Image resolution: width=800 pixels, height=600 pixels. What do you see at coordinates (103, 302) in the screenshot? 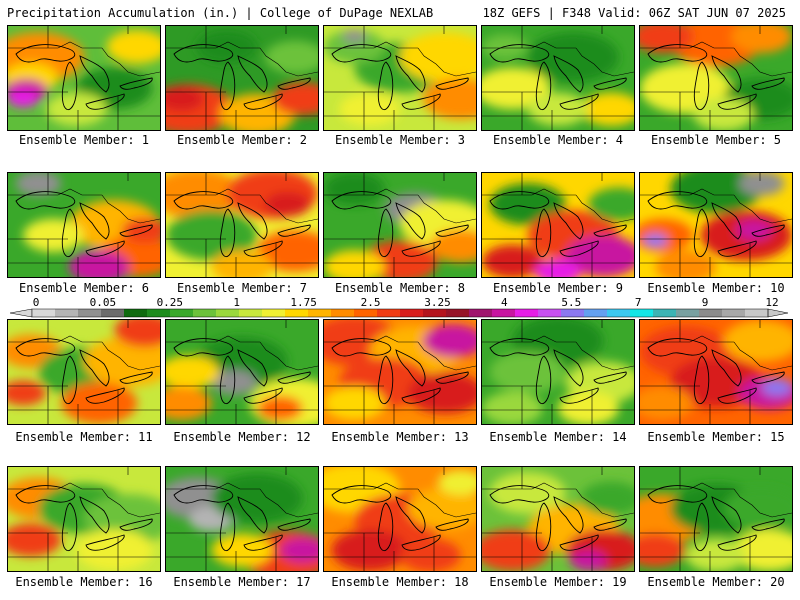
I see `colorbar-tick-label: 0.05` at bounding box center [103, 302].